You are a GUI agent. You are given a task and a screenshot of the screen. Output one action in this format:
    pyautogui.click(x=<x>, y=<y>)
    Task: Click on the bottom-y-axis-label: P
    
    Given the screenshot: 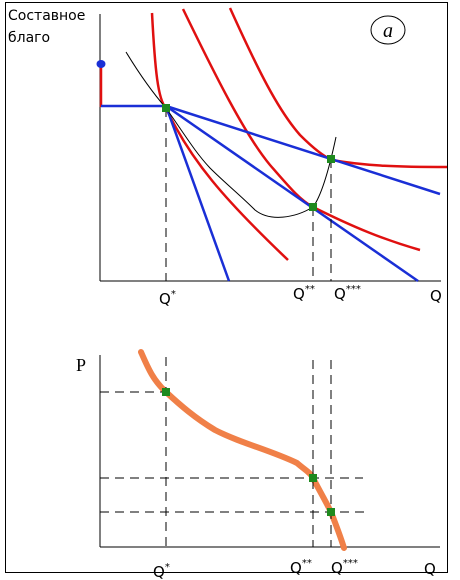 What is the action you would take?
    pyautogui.click(x=81, y=365)
    